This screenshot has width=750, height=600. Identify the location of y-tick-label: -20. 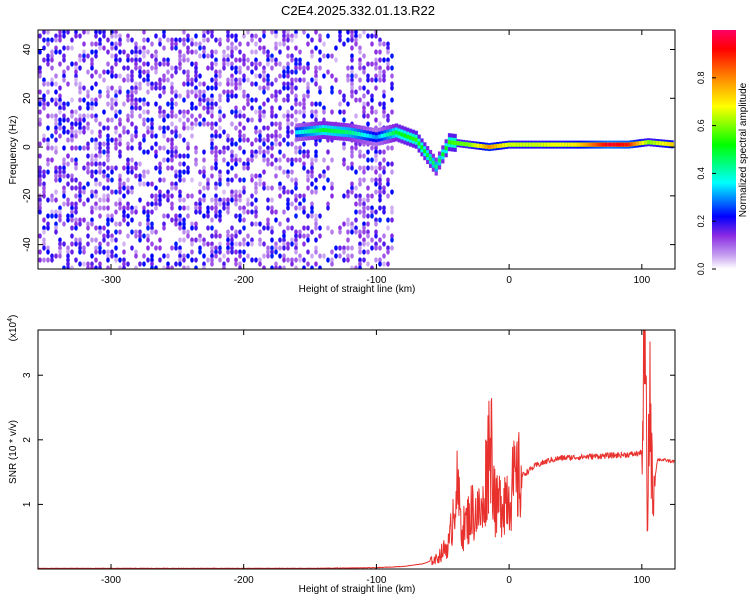
(27, 195).